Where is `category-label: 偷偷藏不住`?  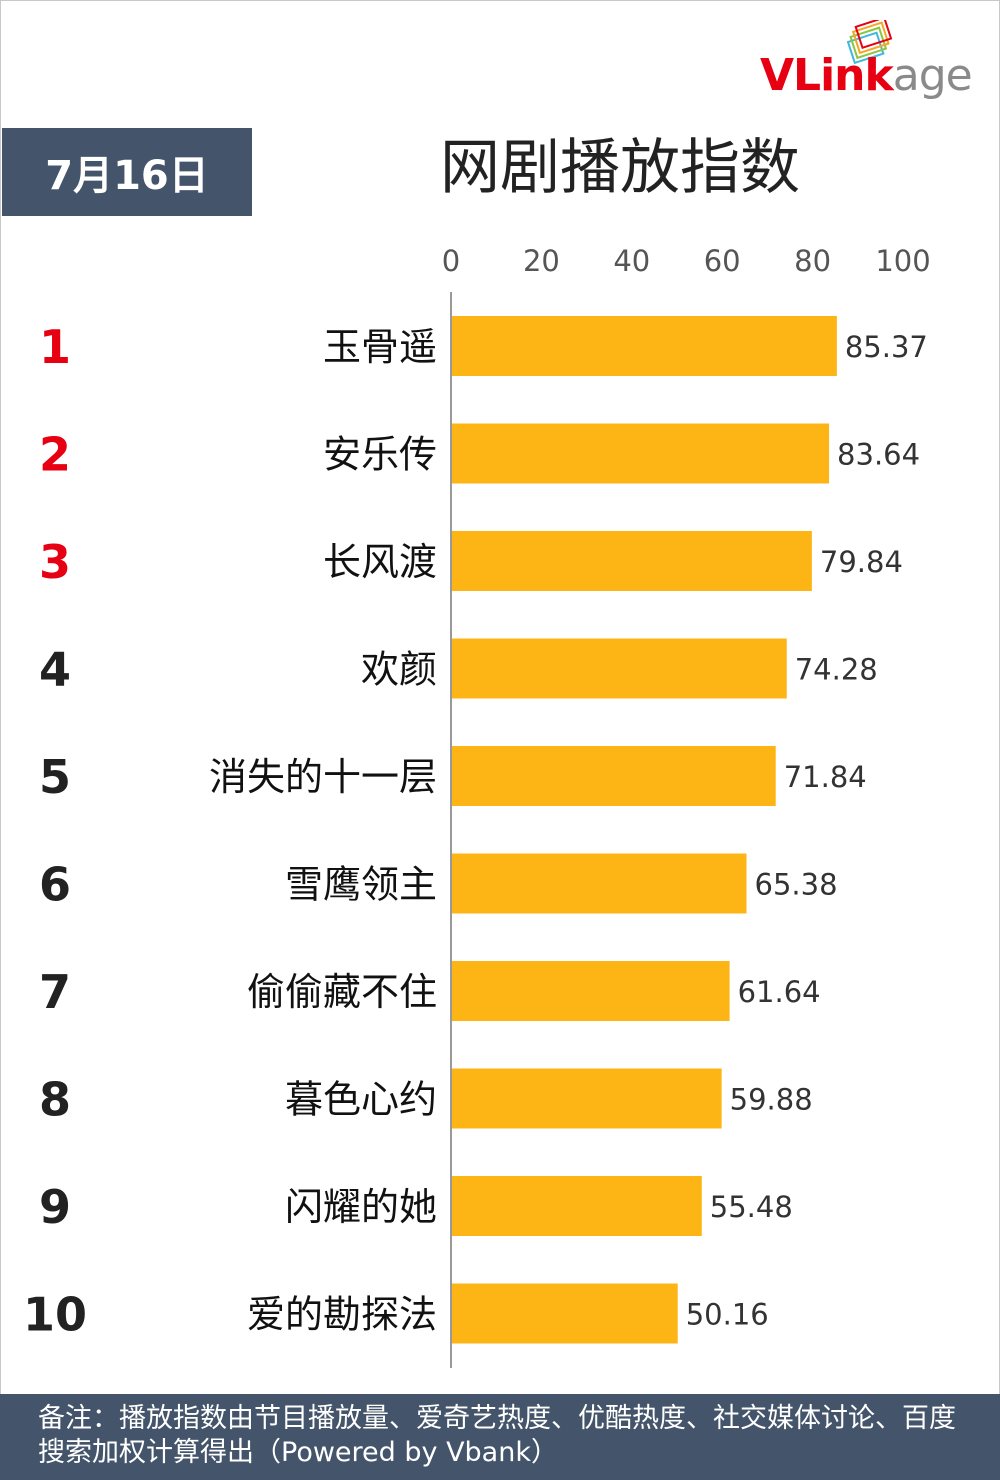
category-label: 偷偷藏不住 is located at coordinates (342, 992).